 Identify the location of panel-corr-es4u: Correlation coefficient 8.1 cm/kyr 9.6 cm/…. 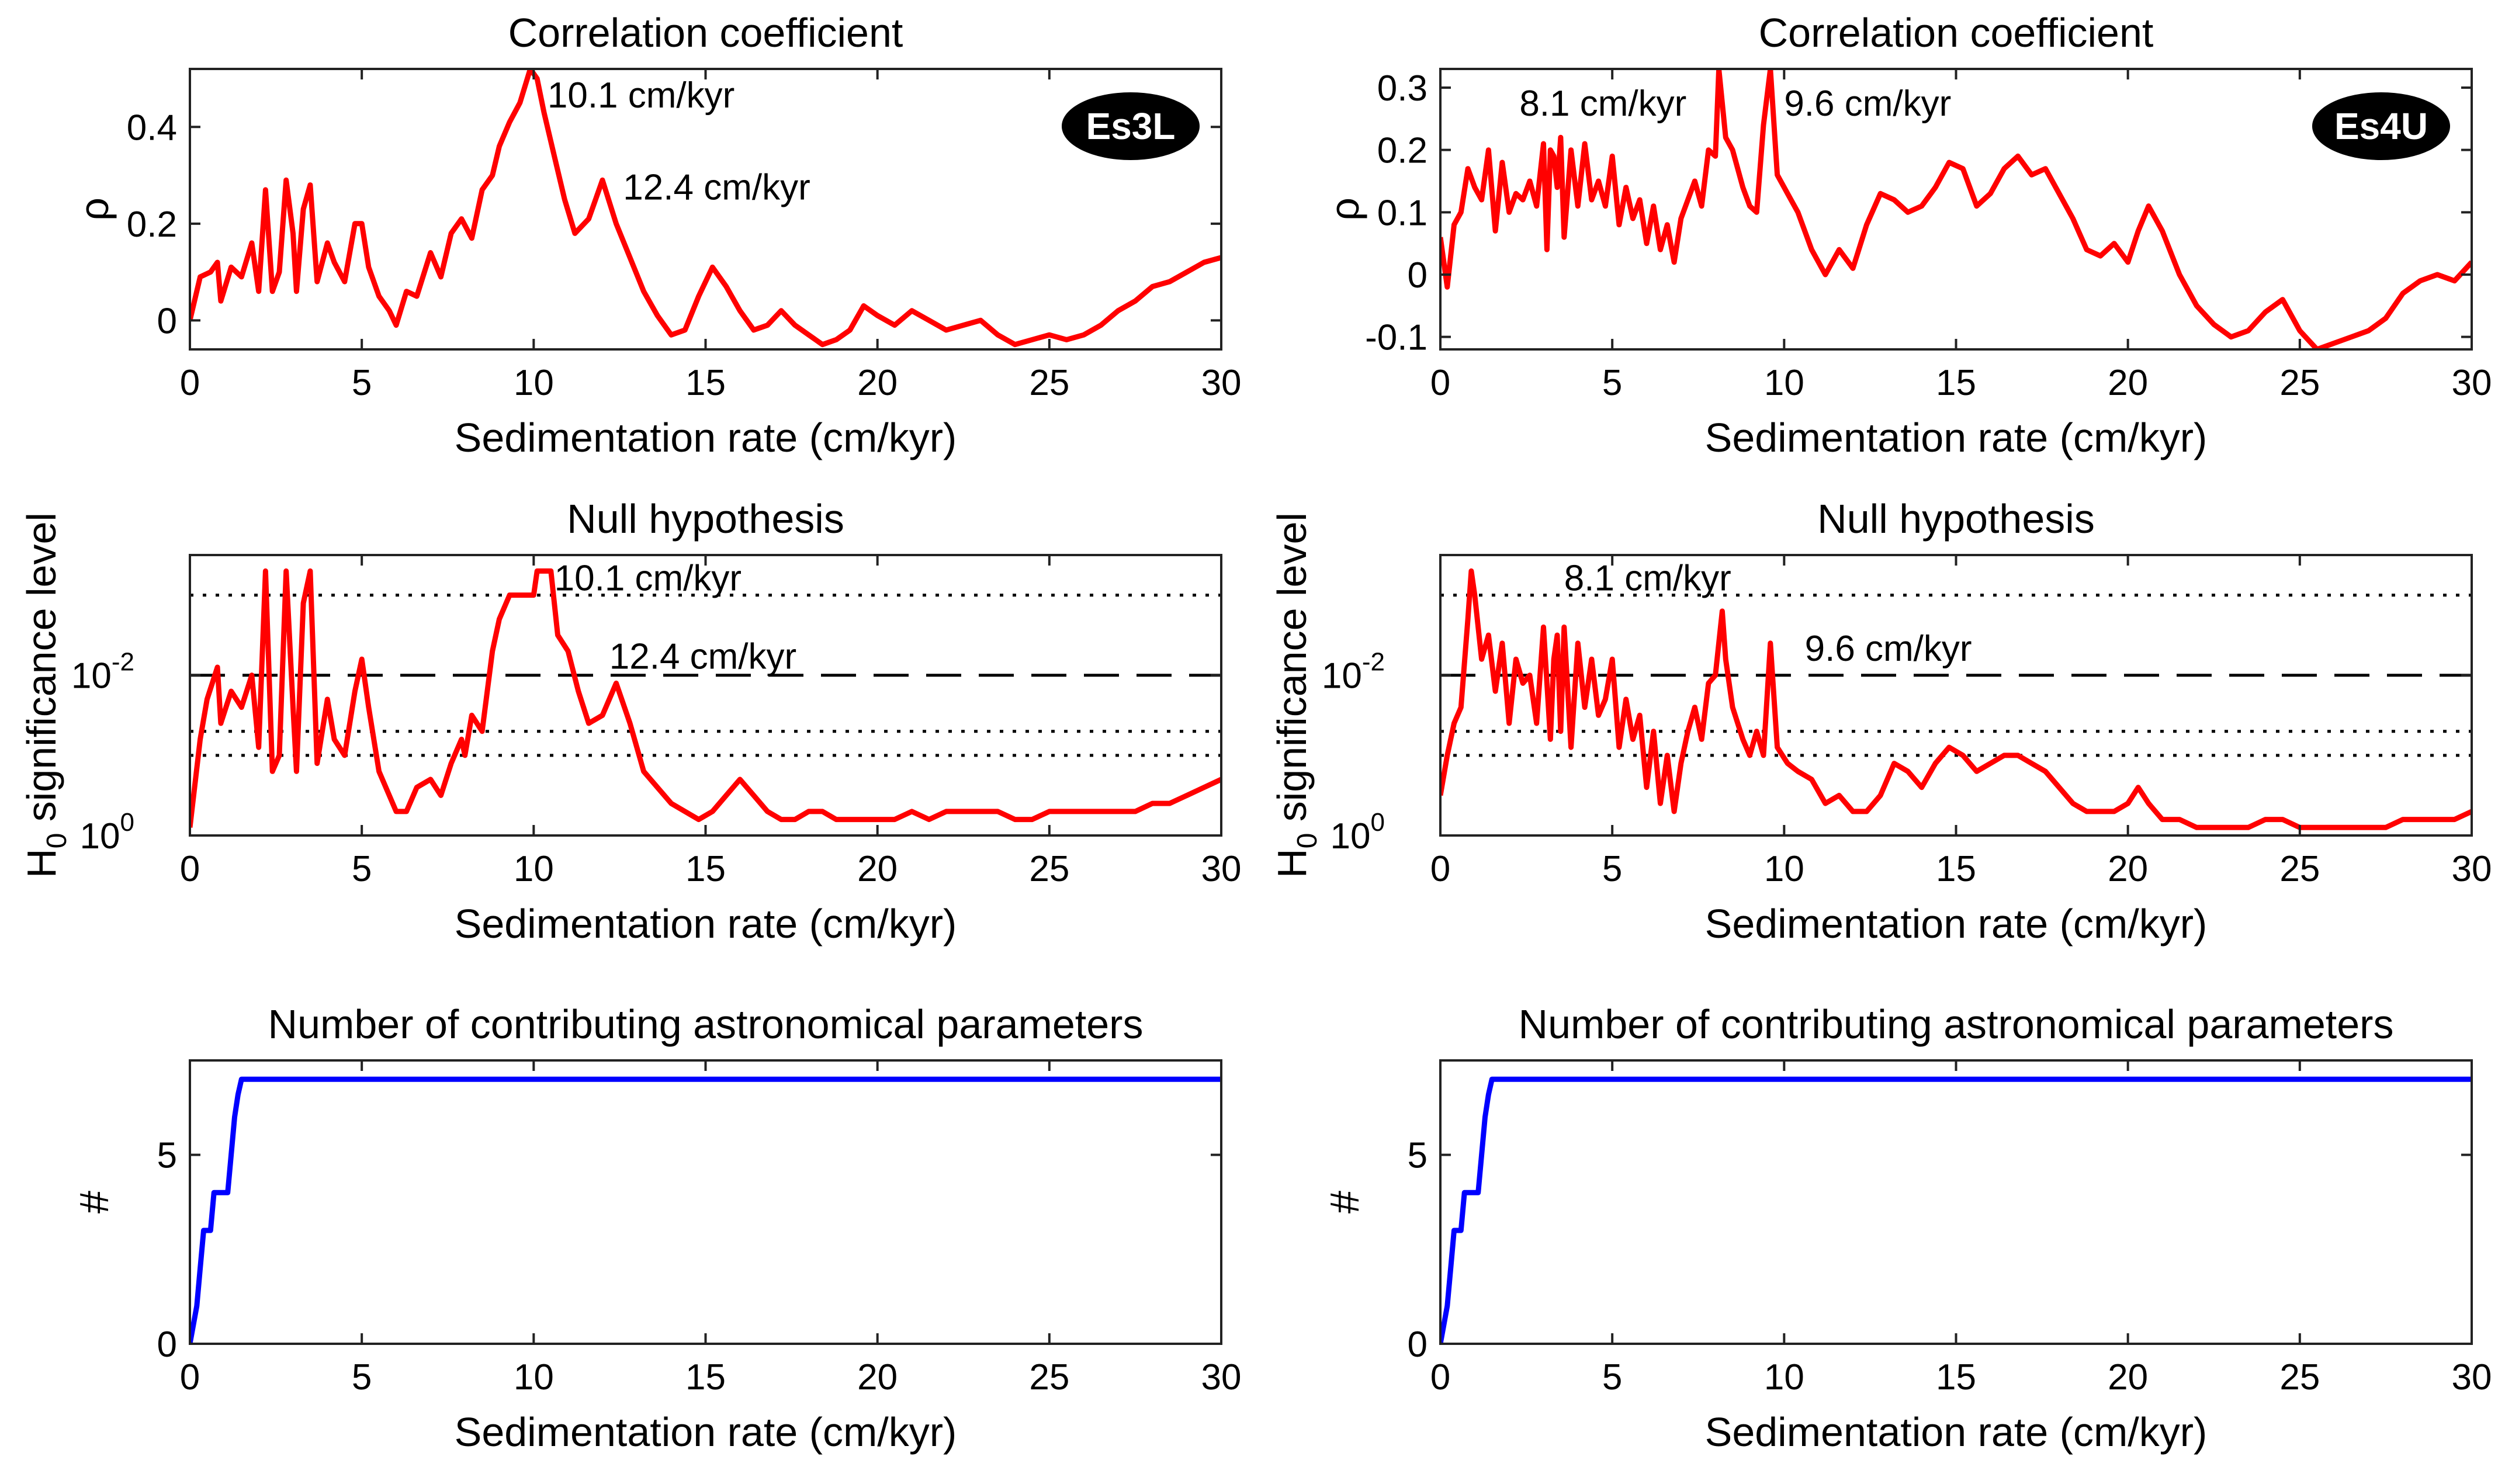
(1907, 235).